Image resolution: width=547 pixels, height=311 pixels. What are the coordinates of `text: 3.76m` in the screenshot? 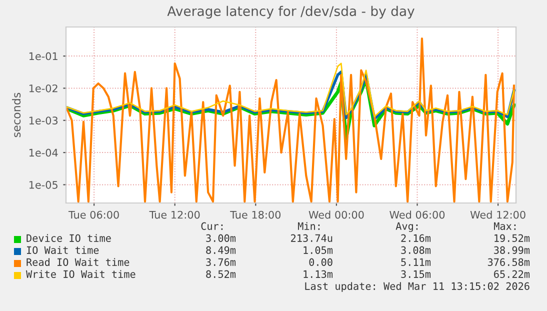 It's located at (221, 262).